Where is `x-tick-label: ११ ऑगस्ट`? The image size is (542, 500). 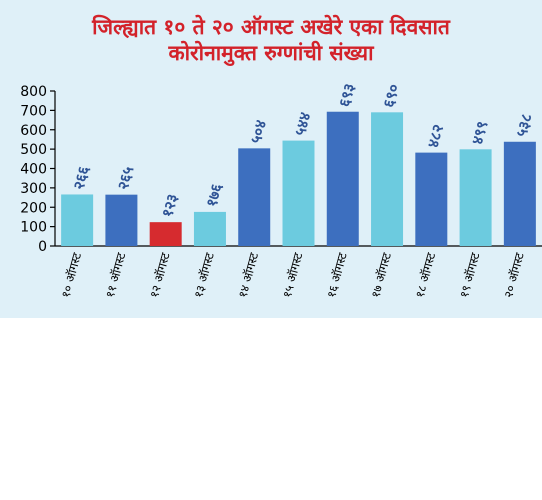 x-tick-label: ११ ऑगस्ट is located at coordinates (116, 274).